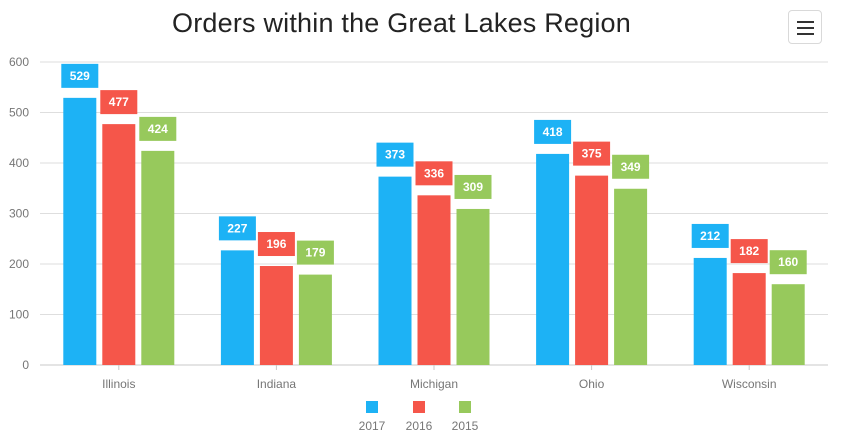 The width and height of the screenshot is (843, 447). Describe the element at coordinates (553, 259) in the screenshot. I see `bar-2017-ohio` at that location.